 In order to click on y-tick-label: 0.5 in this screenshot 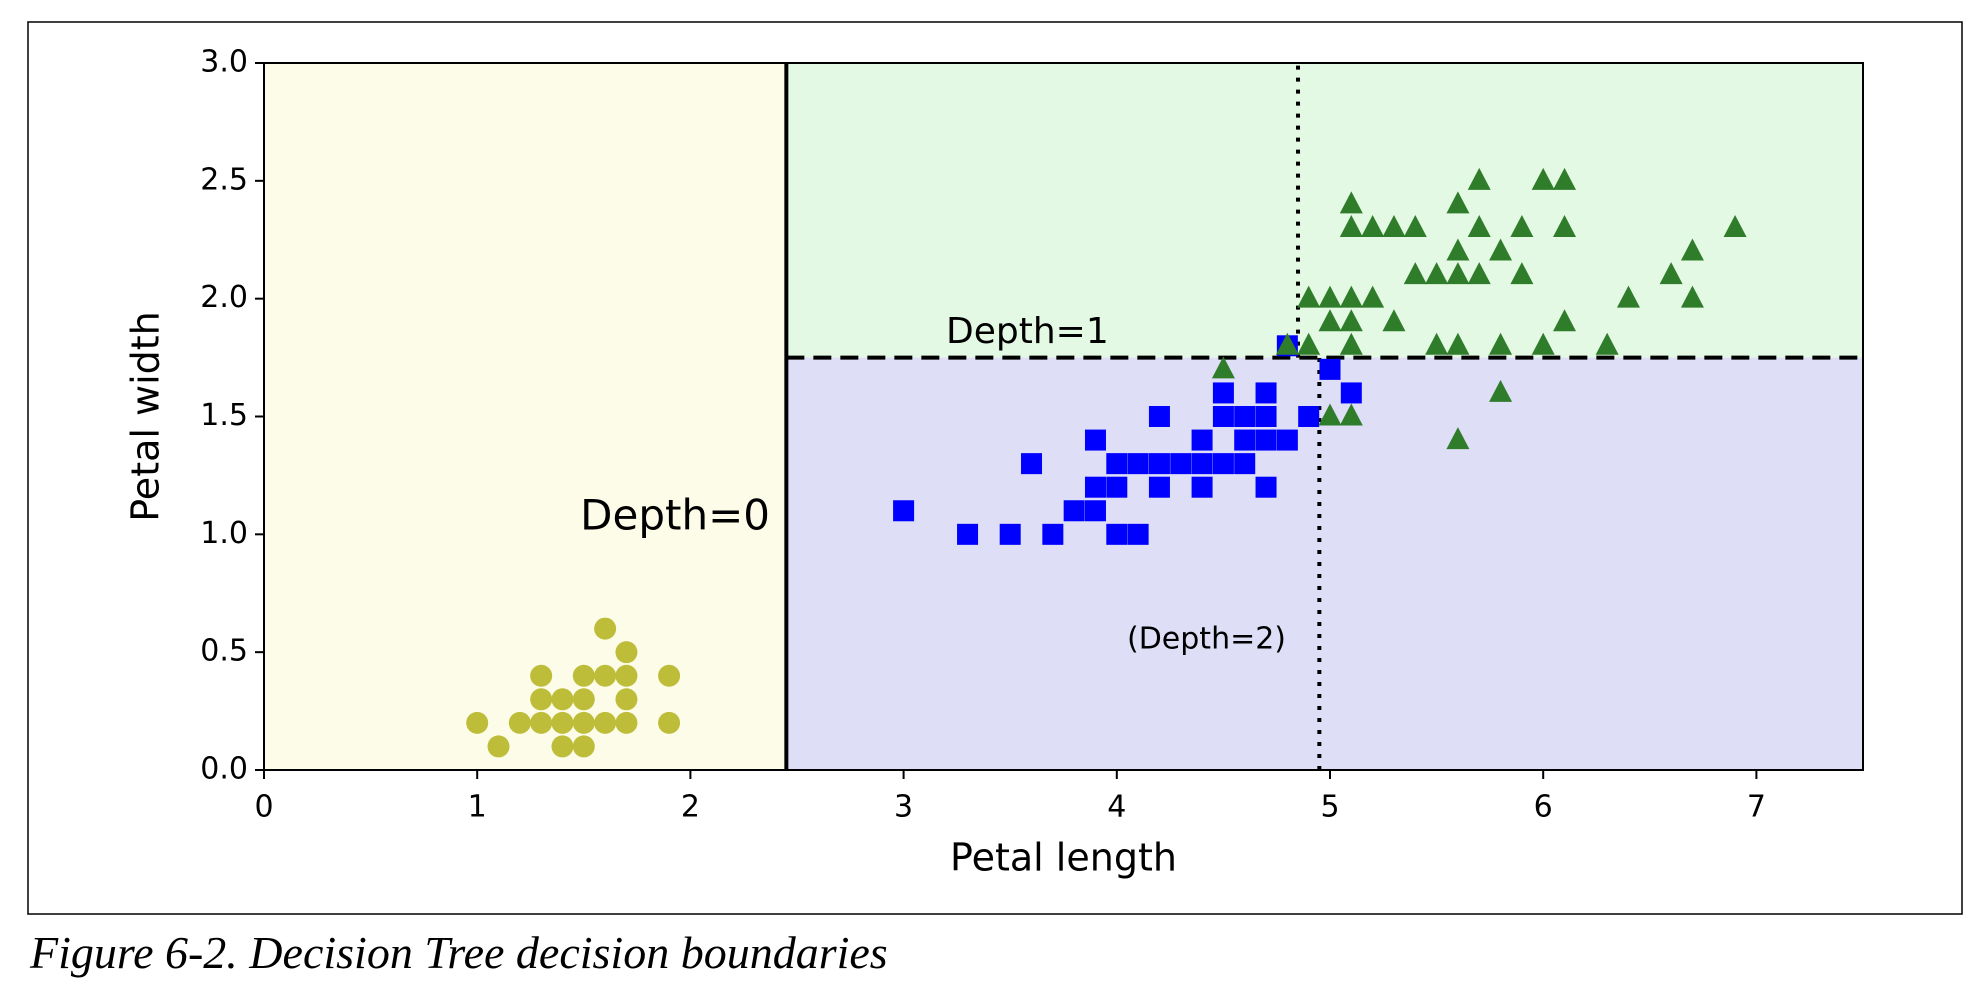, I will do `click(224, 651)`.